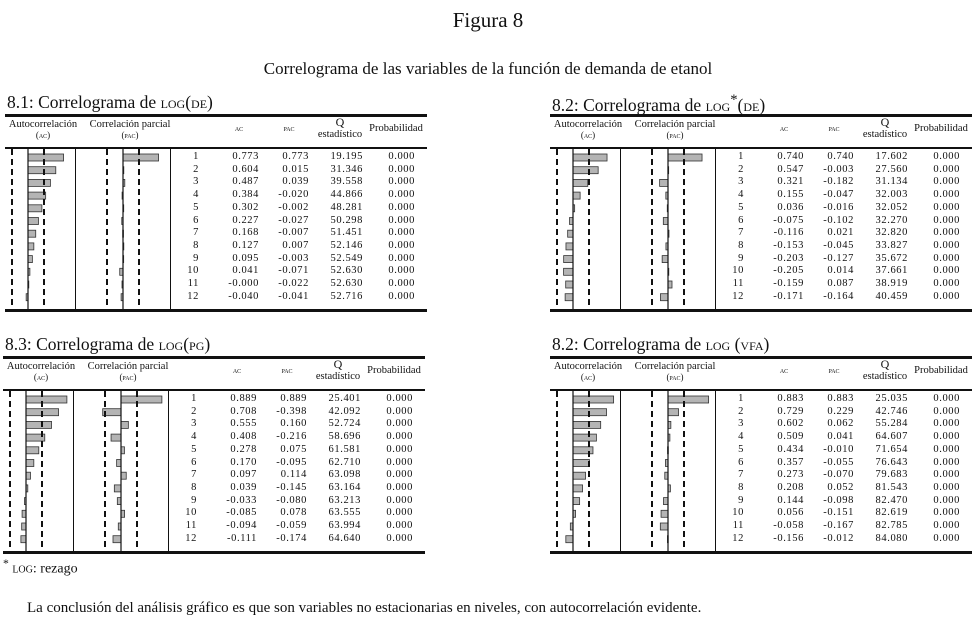 The height and width of the screenshot is (637, 976). I want to click on cell-q: 35.672, so click(891, 258).